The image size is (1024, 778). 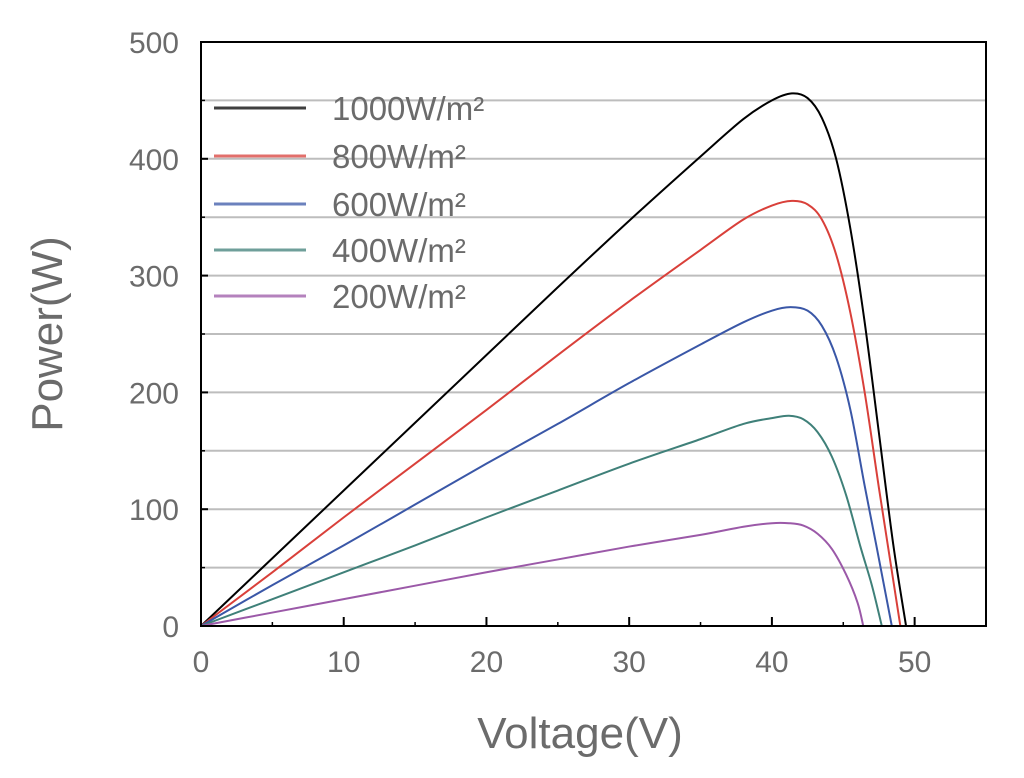 I want to click on x-tick-label: 0, so click(x=201, y=662).